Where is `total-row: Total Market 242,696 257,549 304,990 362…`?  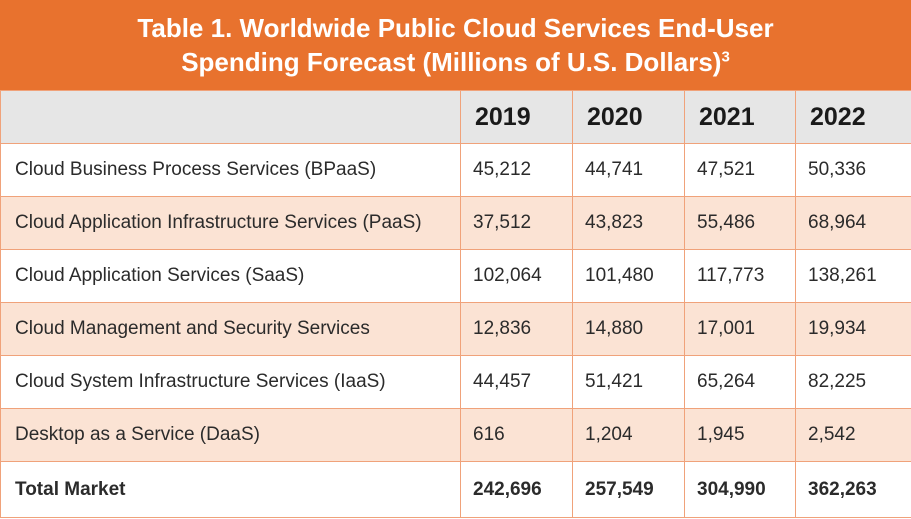
total-row: Total Market 242,696 257,549 304,990 362… is located at coordinates (455, 489).